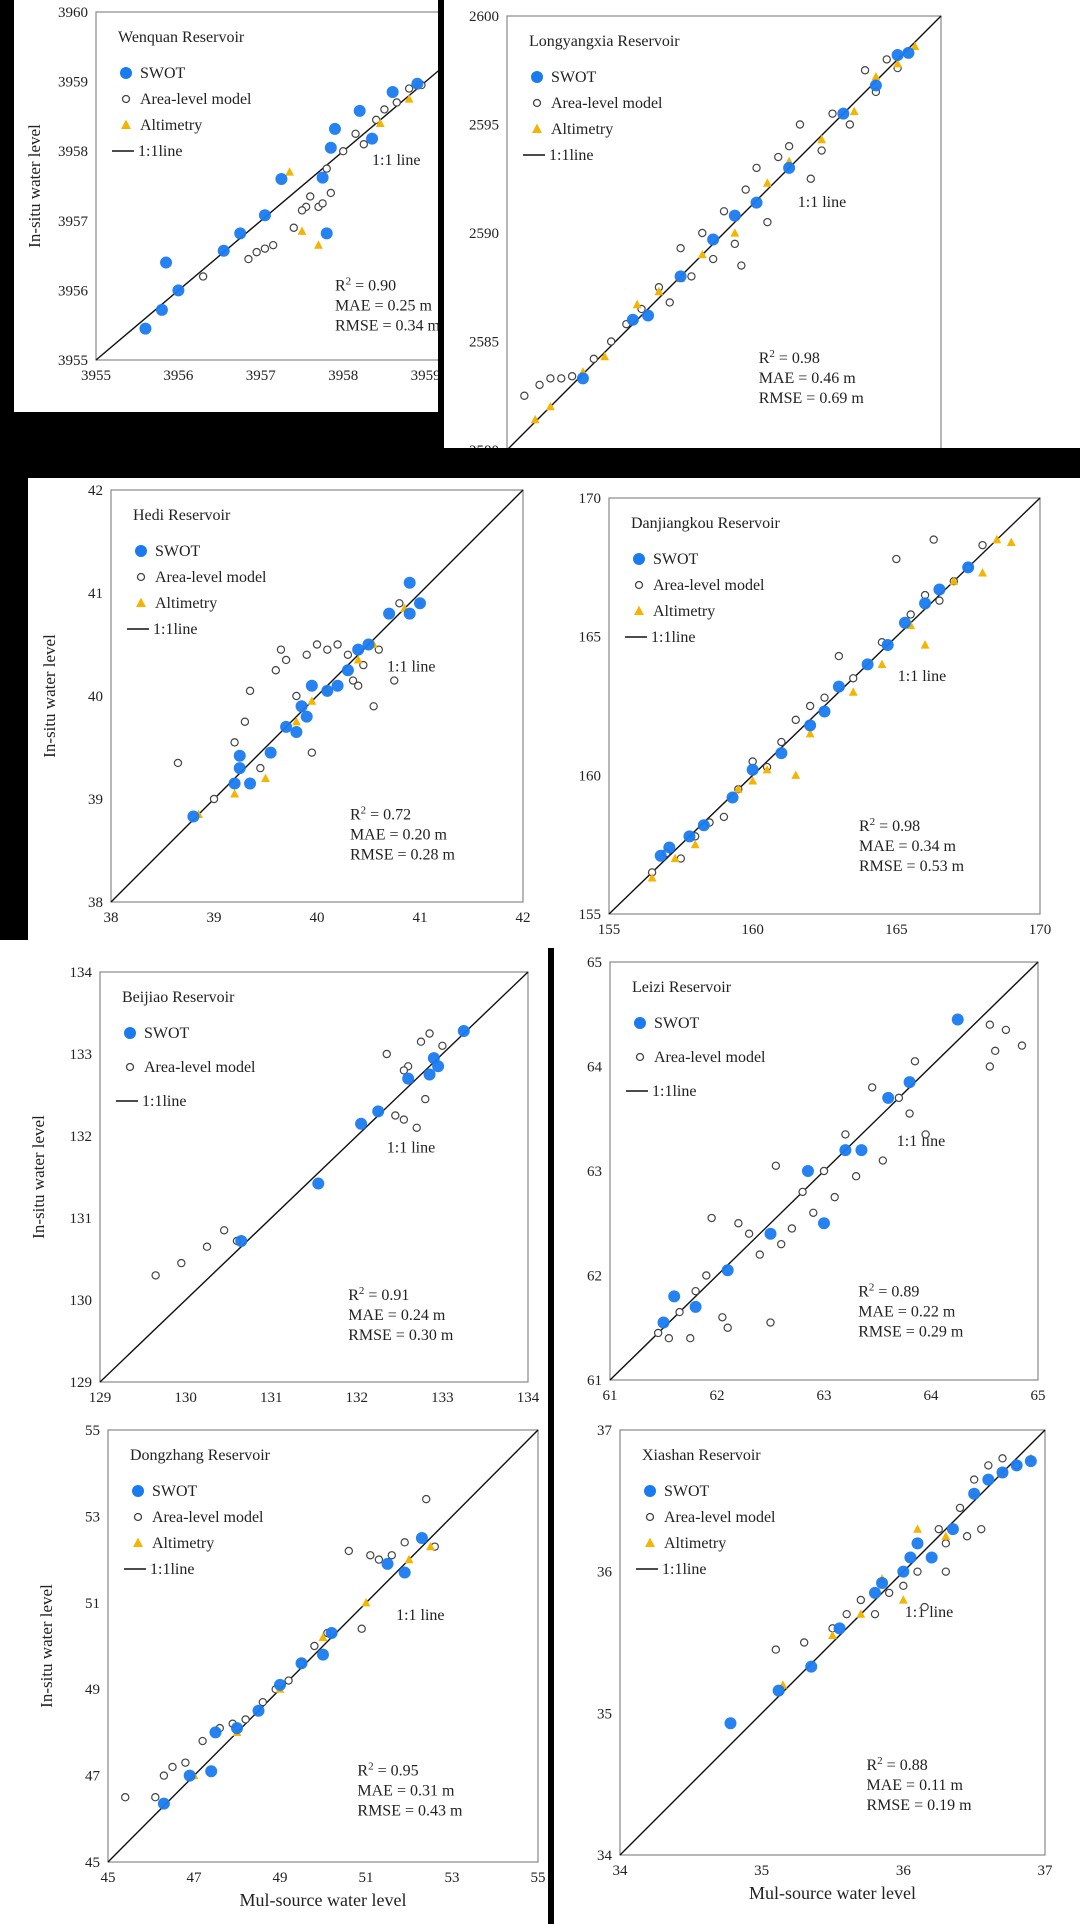  Describe the element at coordinates (95, 594) in the screenshot. I see `y-tick-label: 41` at that location.